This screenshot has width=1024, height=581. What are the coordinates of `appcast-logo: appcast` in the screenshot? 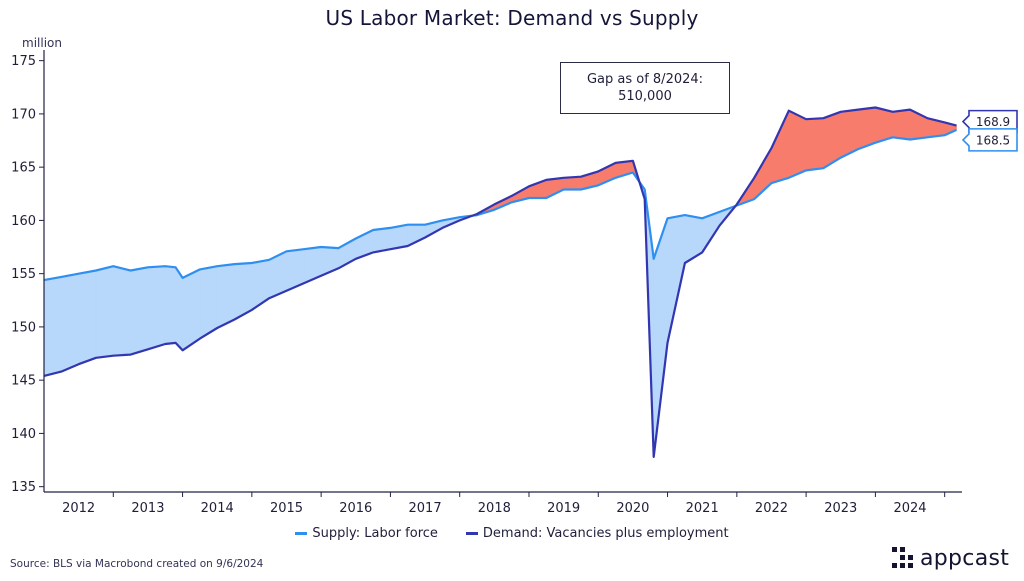 It's located at (950, 558).